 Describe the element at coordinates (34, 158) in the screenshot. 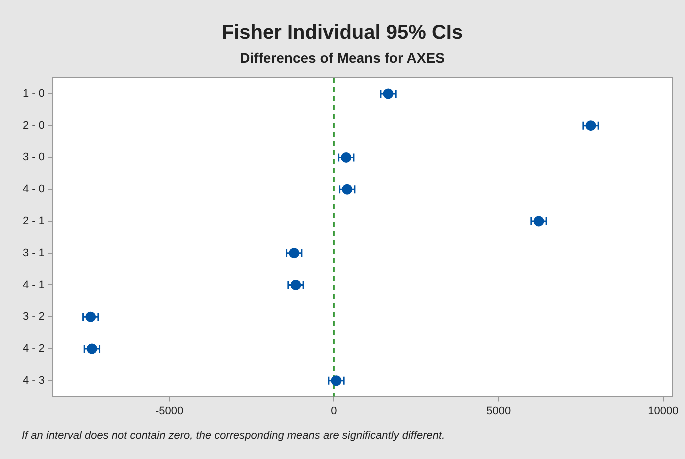

I see `y-tick-label: 3 - 0` at that location.